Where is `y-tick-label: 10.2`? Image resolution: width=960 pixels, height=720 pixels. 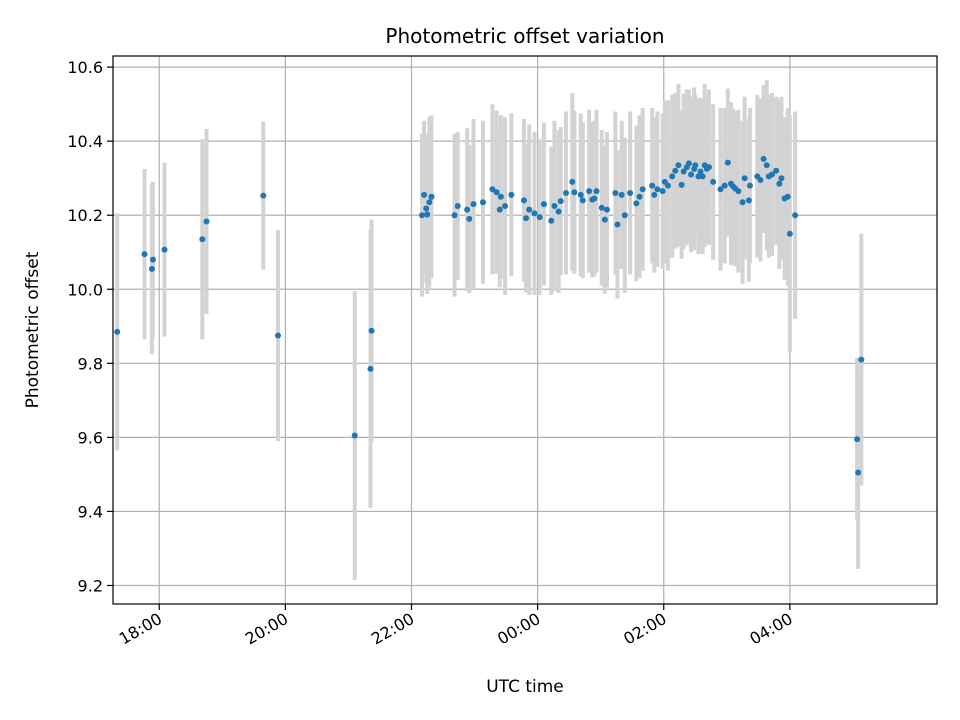 y-tick-label: 10.2 is located at coordinates (85, 215).